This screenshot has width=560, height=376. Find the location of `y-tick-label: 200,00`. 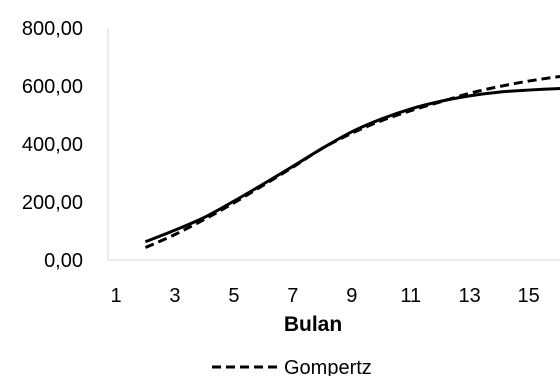

y-tick-label: 200,00 is located at coordinates (52, 203).